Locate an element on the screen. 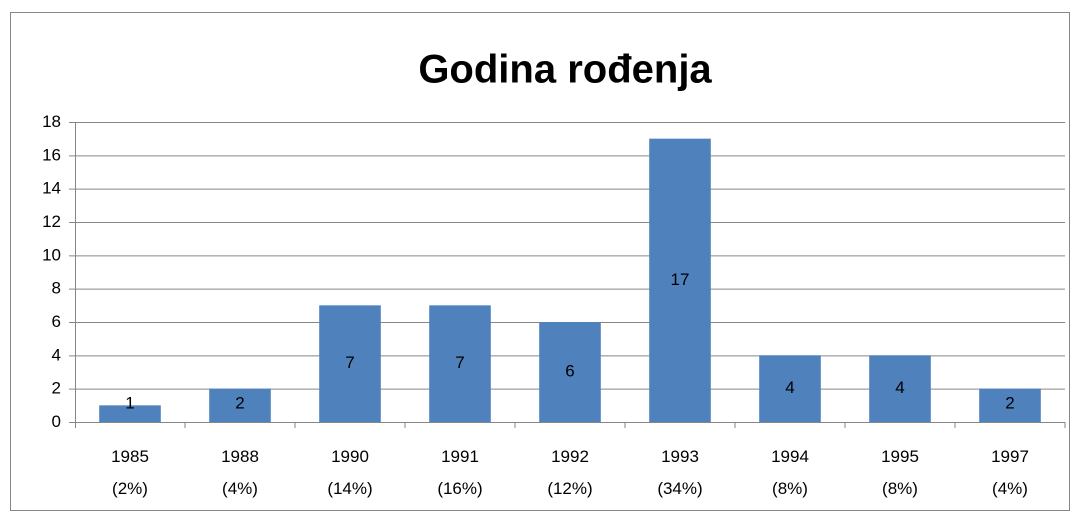 The image size is (1081, 514). data-label: 1 is located at coordinates (129, 402).